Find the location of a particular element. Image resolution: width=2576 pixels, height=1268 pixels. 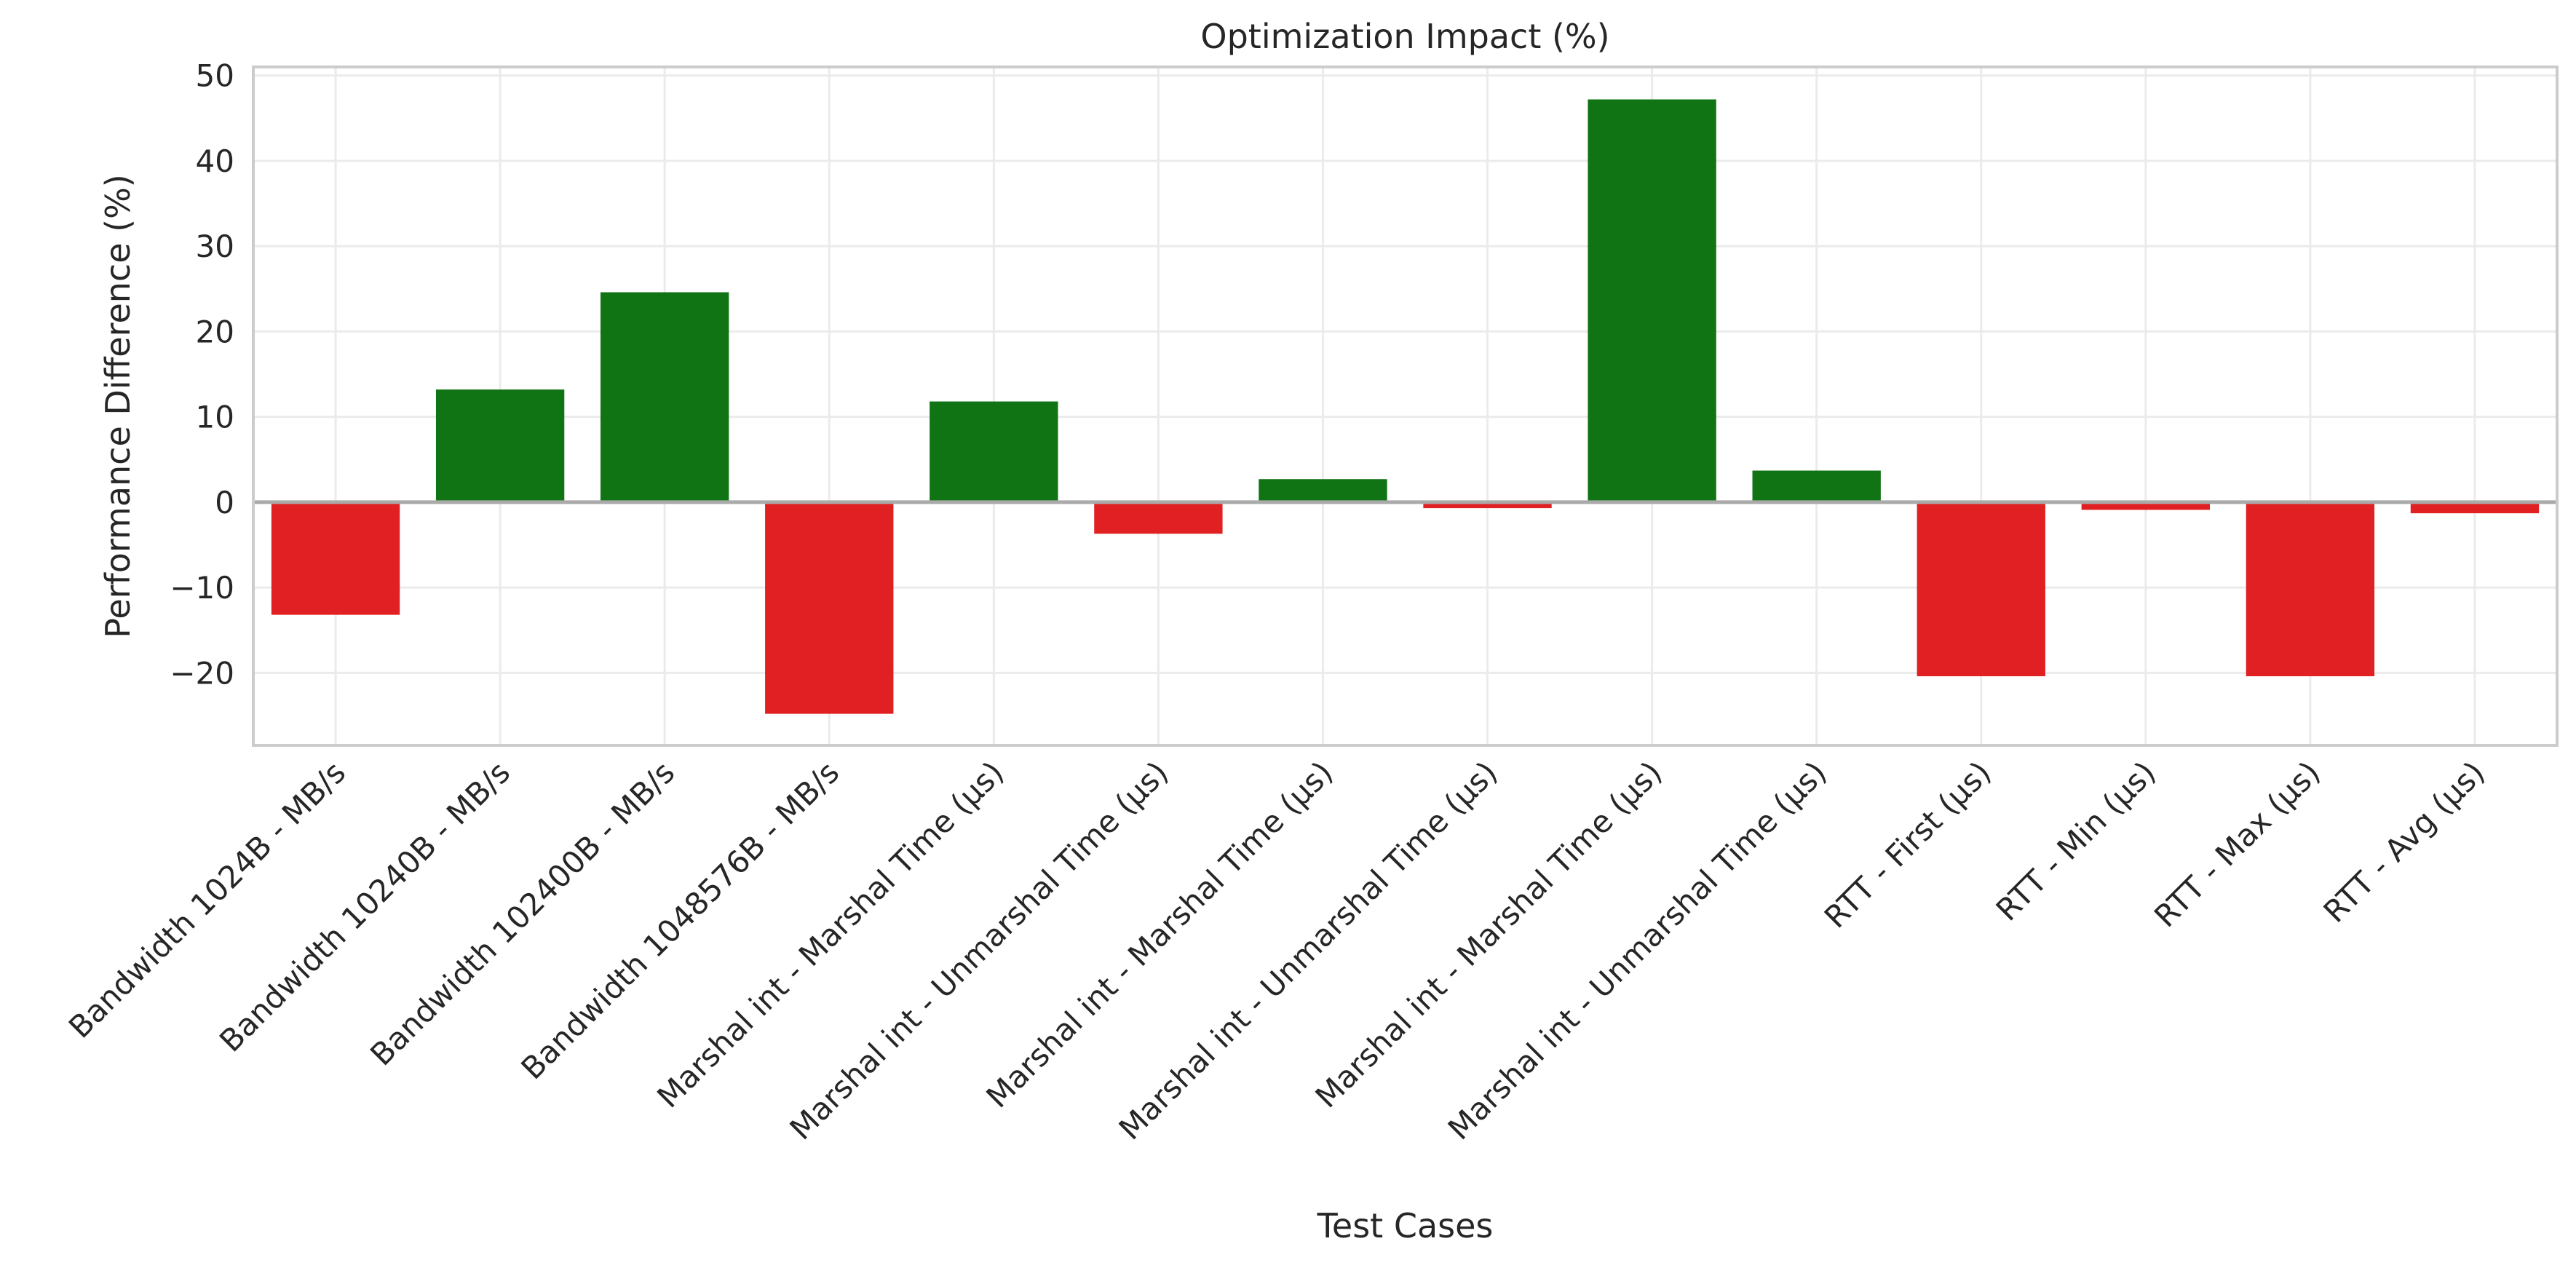

x-tick-label: RTT - Avg (µs) is located at coordinates (2404, 841).